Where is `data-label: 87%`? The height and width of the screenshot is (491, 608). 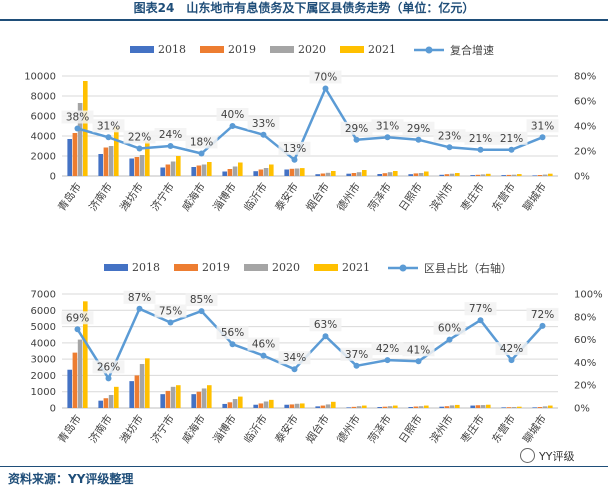 data-label: 87% is located at coordinates (139, 298).